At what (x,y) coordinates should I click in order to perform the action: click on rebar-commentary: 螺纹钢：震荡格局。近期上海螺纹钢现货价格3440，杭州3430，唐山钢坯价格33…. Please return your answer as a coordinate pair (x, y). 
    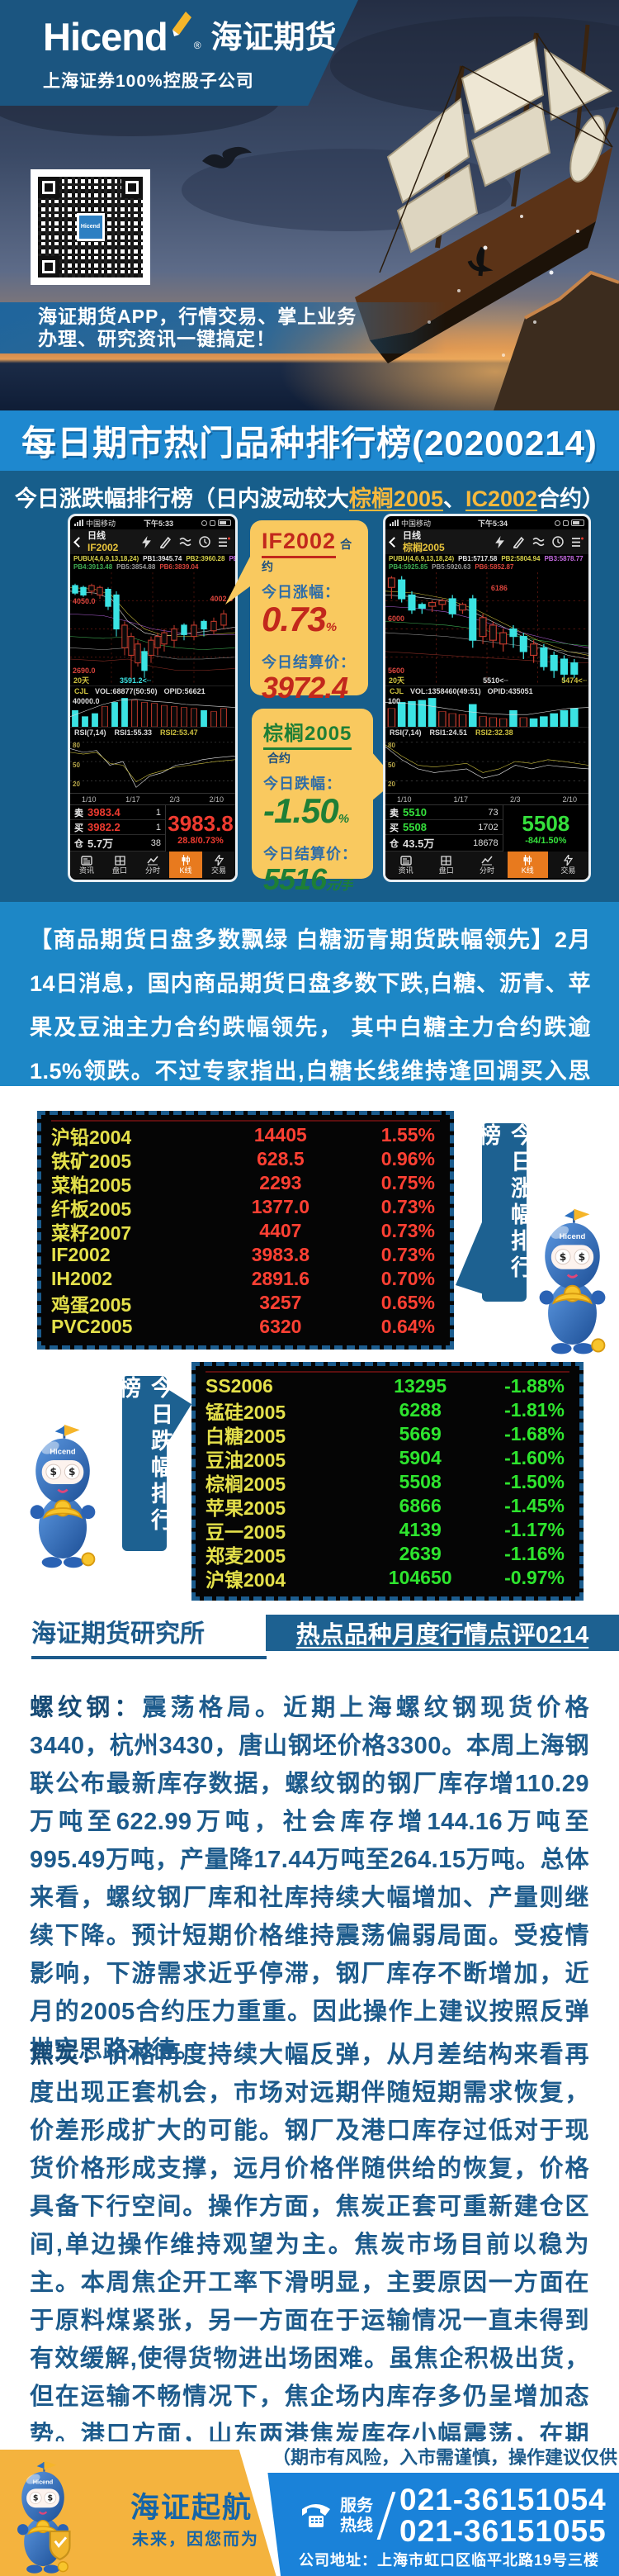
    Looking at the image, I should click on (309, 1879).